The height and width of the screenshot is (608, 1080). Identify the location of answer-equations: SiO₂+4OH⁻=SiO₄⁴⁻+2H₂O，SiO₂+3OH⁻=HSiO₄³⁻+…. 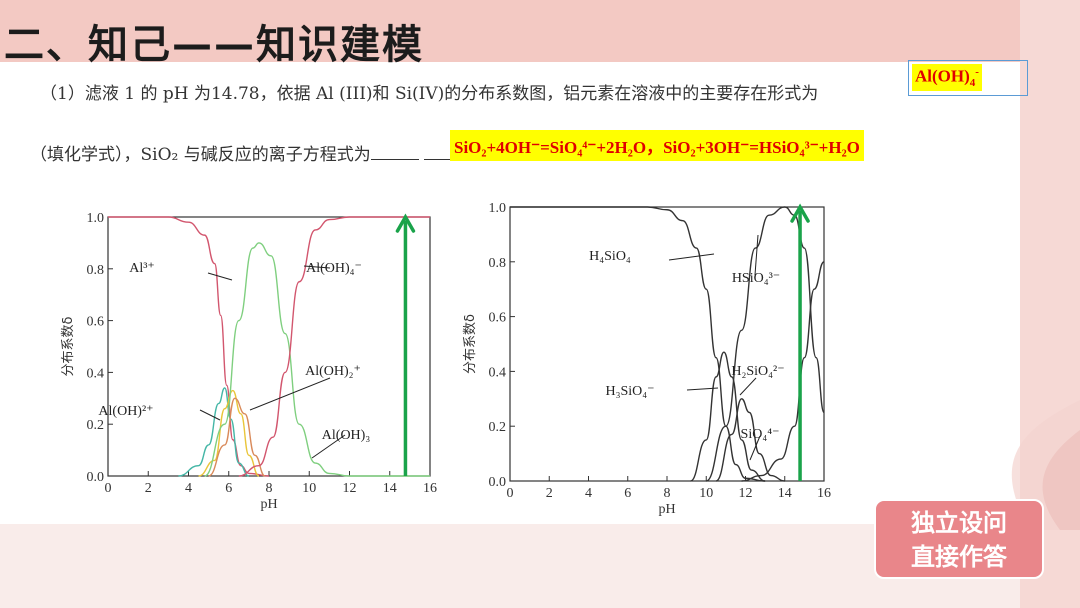
(657, 145).